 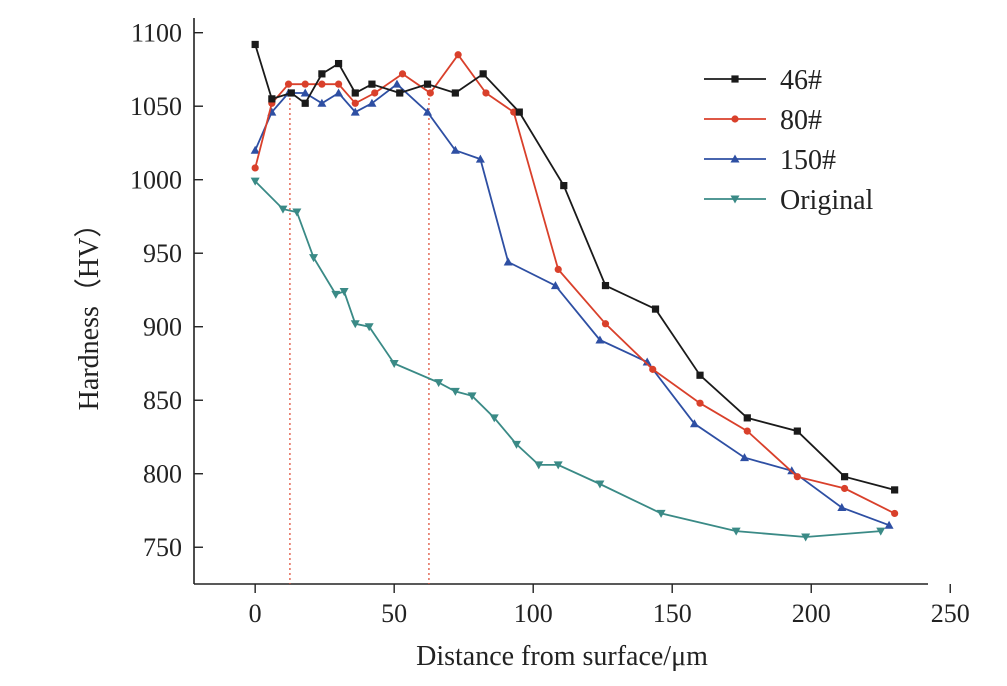 I want to click on legend: 46# 80# 150# Original, so click(x=789, y=140).